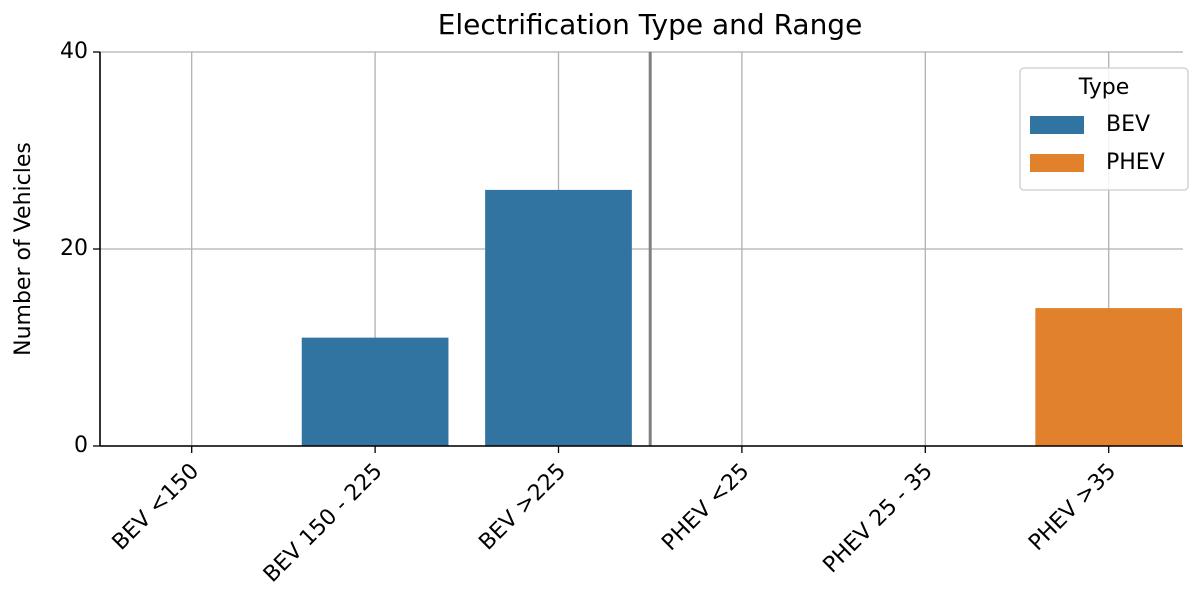 The image size is (1196, 615). Describe the element at coordinates (705, 507) in the screenshot. I see `x-tick-label: PHEV <25` at that location.